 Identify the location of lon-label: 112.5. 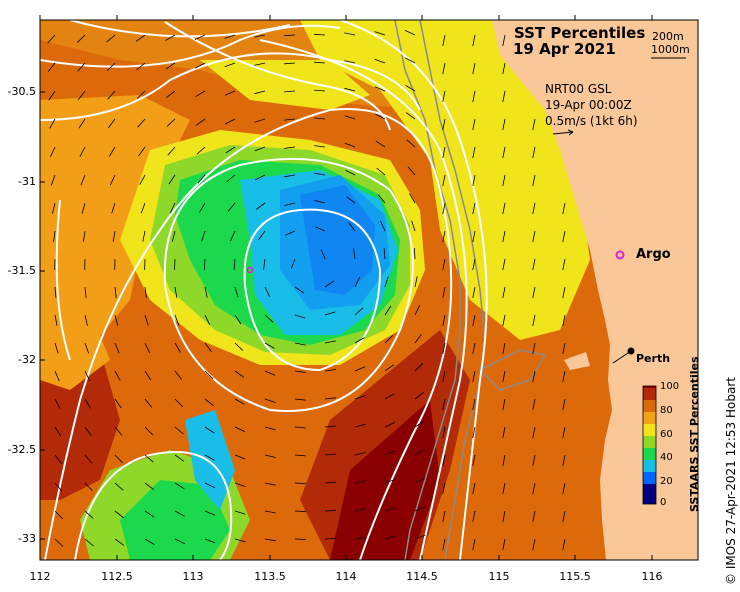
(117, 576).